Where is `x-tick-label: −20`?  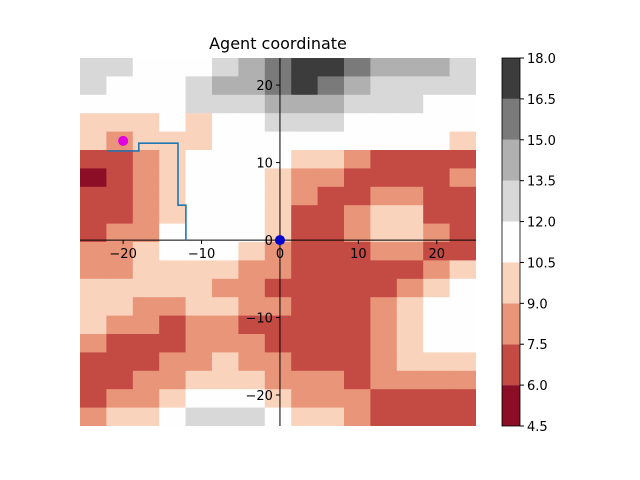 x-tick-label: −20 is located at coordinates (122, 254).